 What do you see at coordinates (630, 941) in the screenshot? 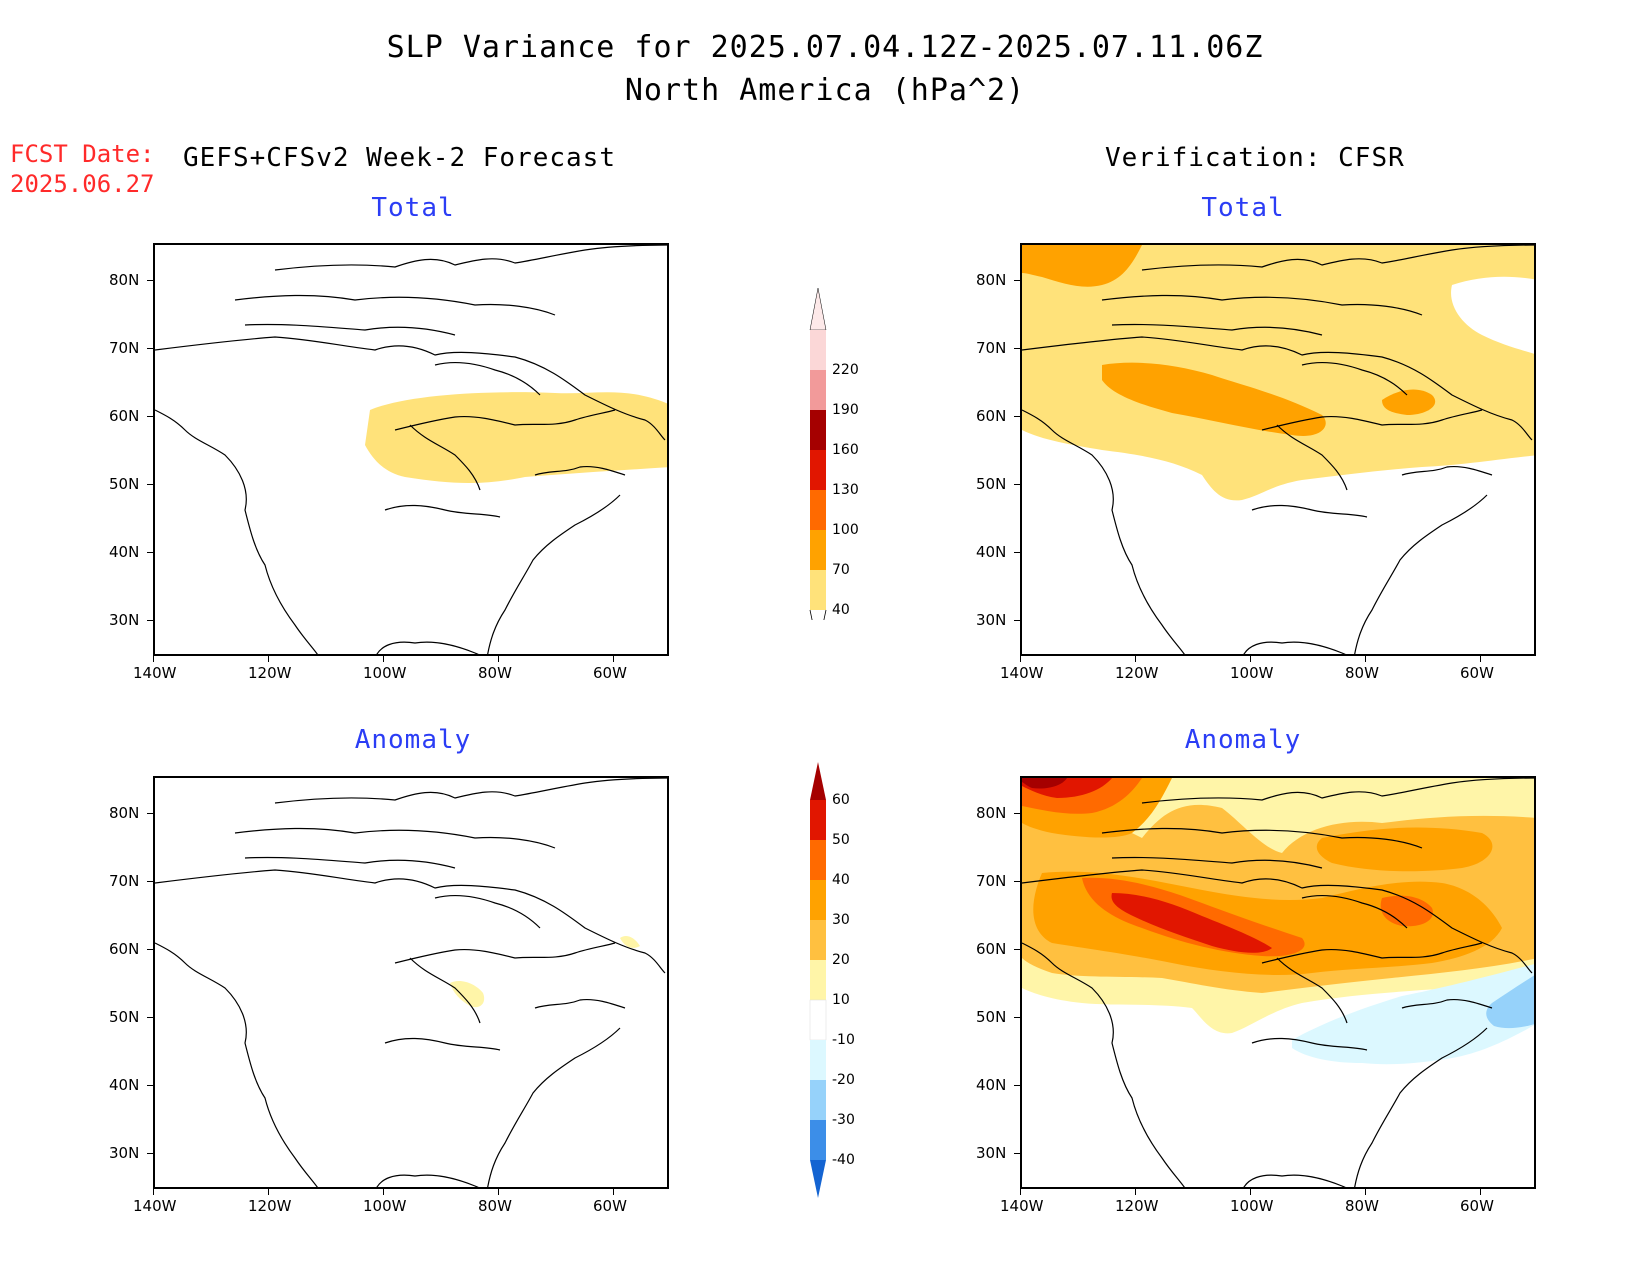
I see `shading-10-20-b` at bounding box center [630, 941].